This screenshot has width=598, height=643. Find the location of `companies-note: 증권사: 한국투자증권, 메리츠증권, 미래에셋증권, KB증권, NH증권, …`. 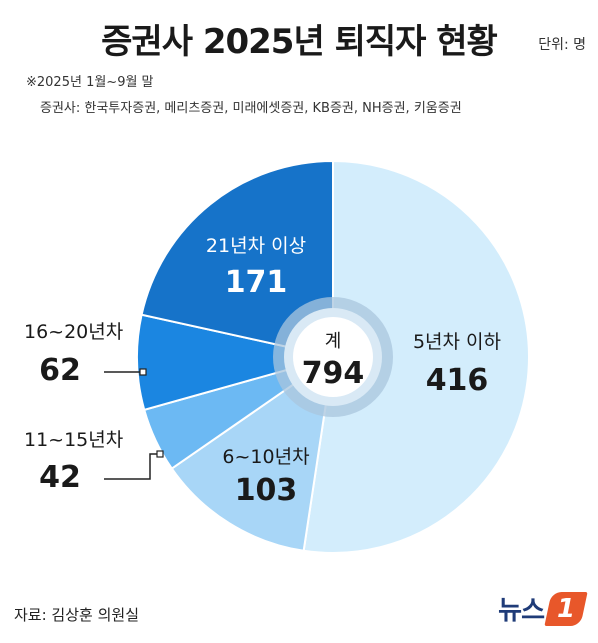

companies-note: 증권사: 한국투자증권, 메리츠증권, 미래에셋증권, KB증권, NH증권, … is located at coordinates (251, 108).